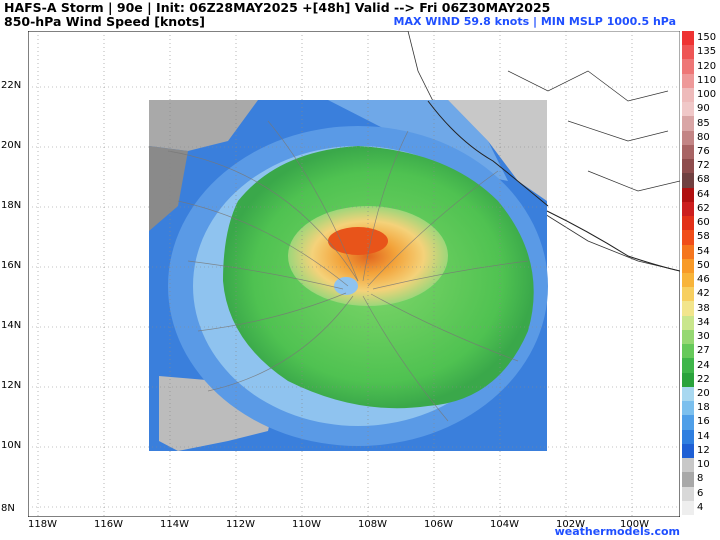 This screenshot has height=540, width=720. I want to click on colorbar, so click(688, 273).